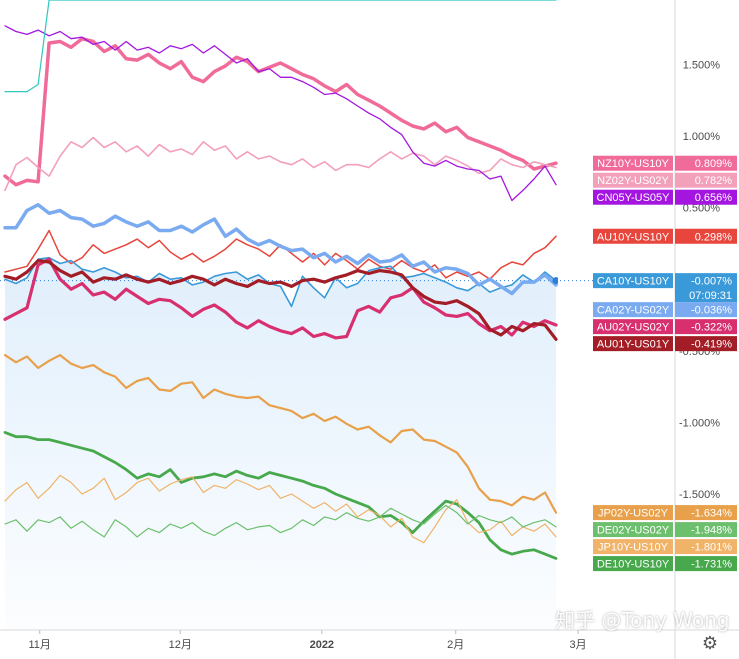  I want to click on series-tag-value: 0.656%, so click(714, 198).